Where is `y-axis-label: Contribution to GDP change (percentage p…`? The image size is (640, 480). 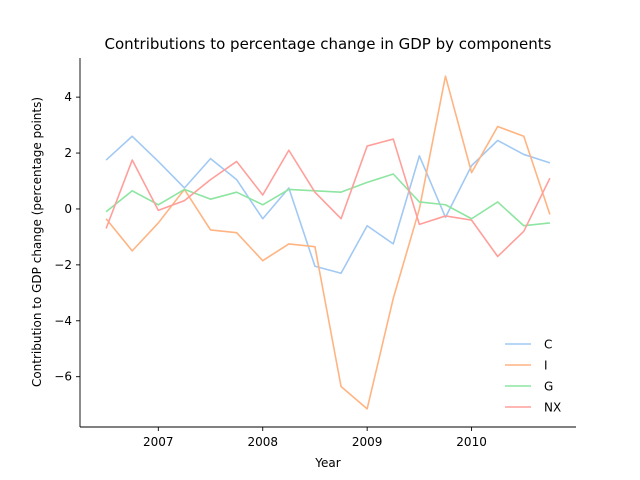
y-axis-label: Contribution to GDP change (percentage p… is located at coordinates (37, 242).